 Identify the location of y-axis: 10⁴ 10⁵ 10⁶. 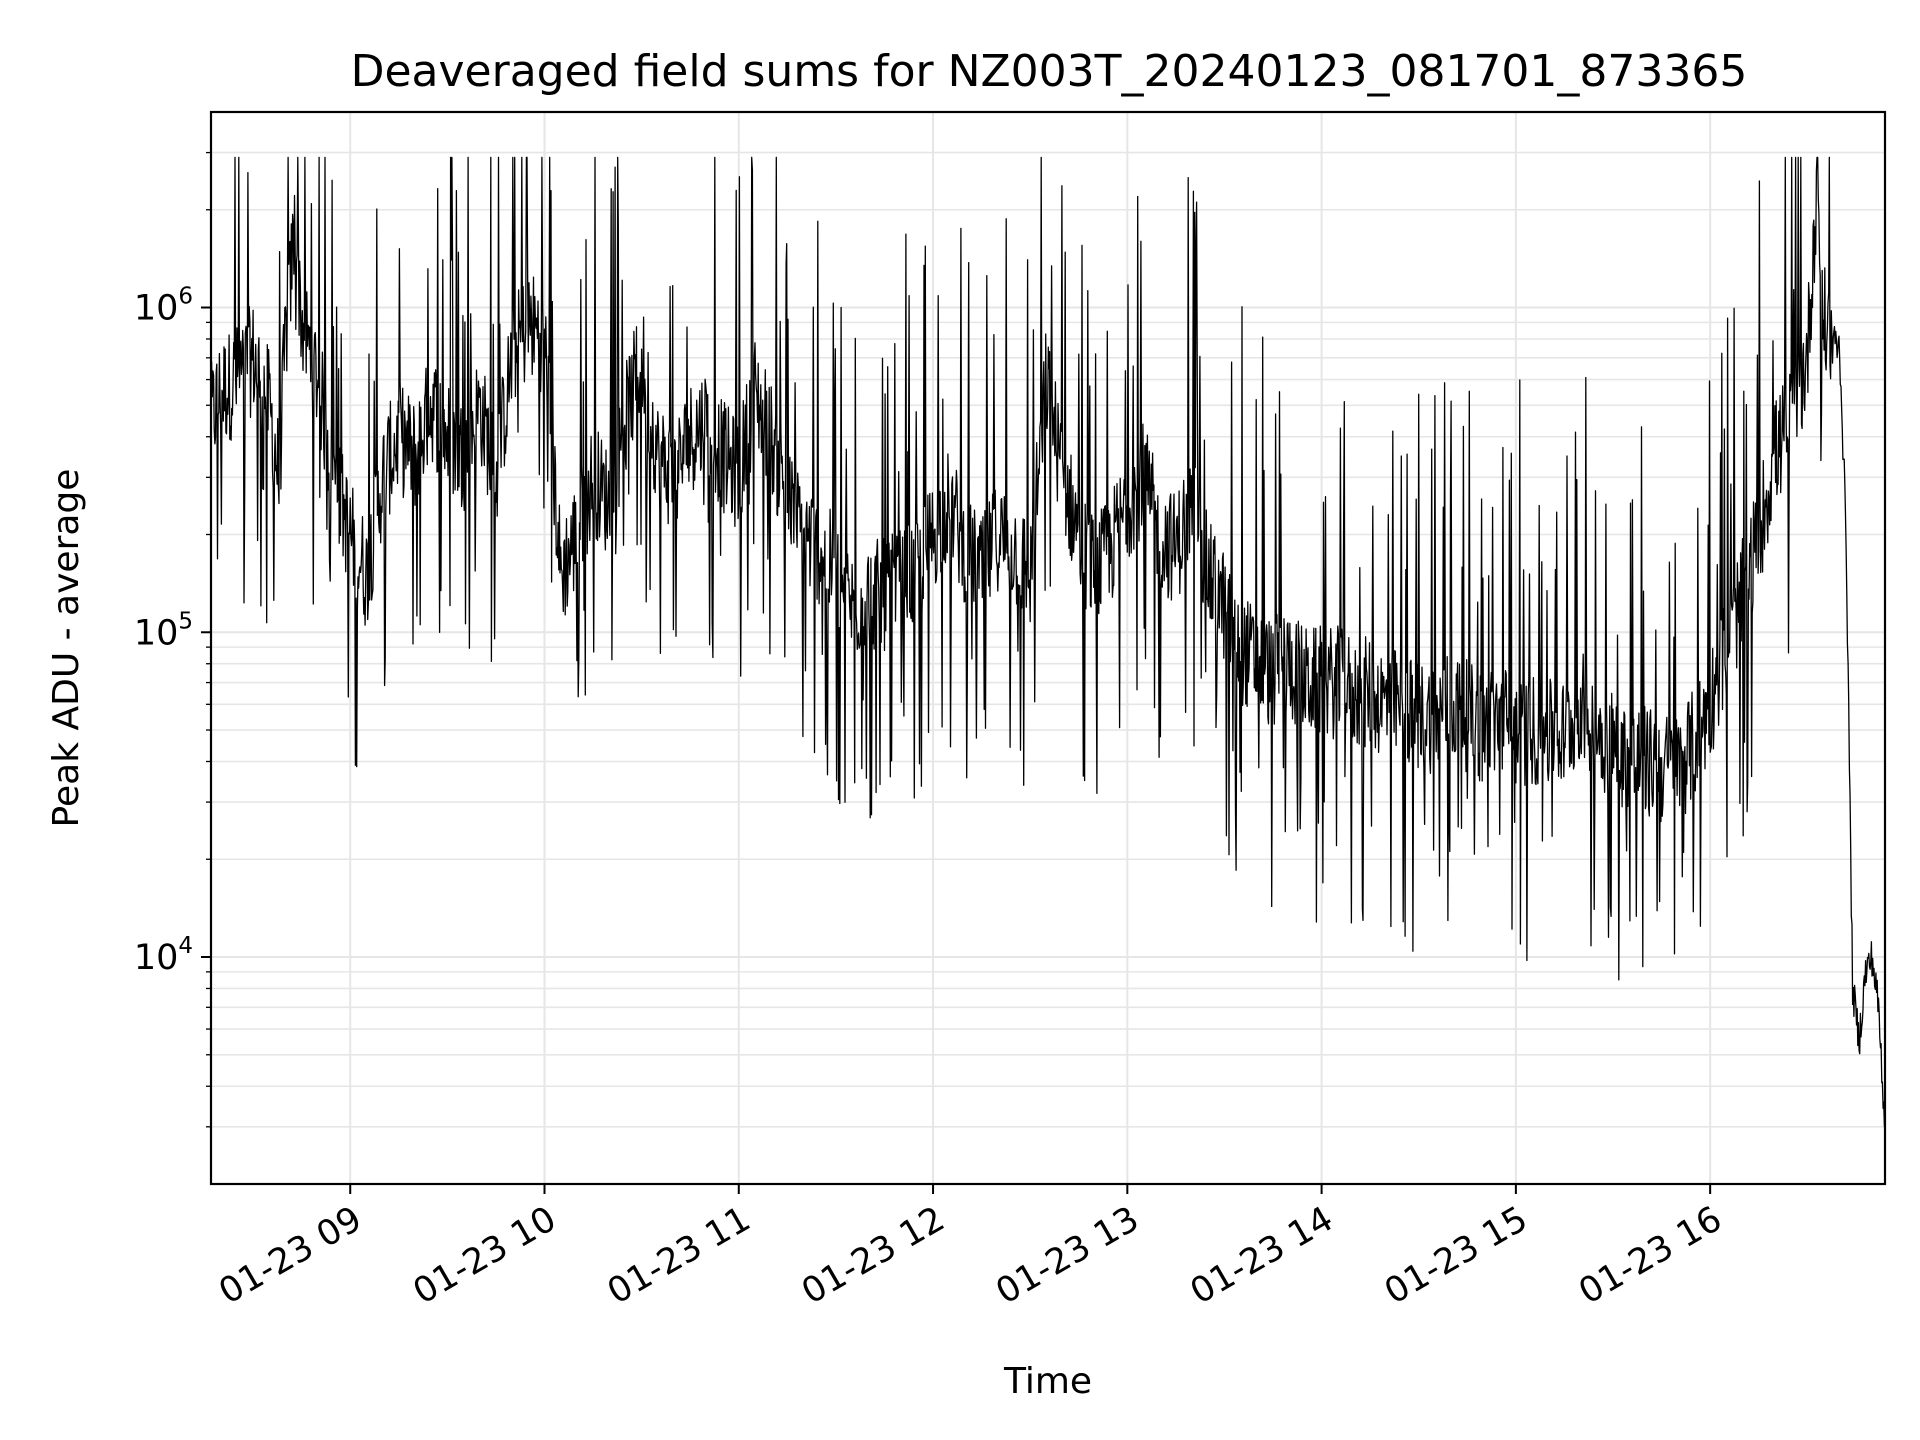
(172, 631).